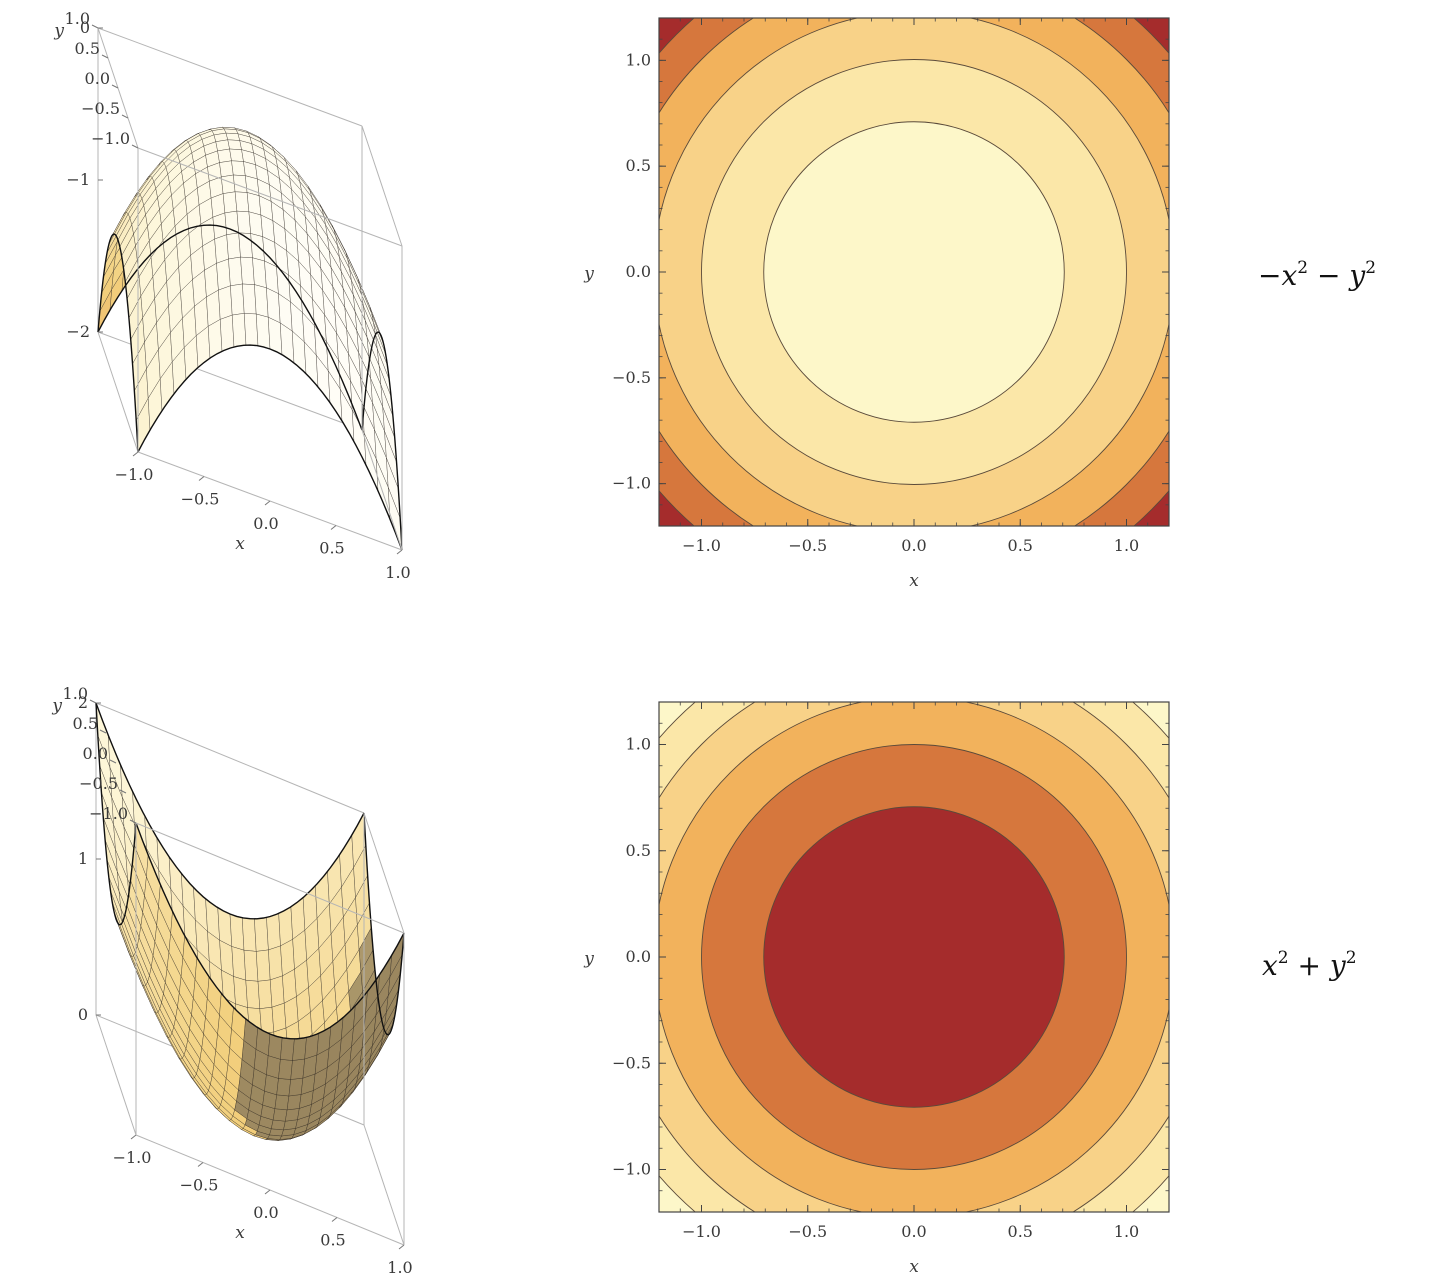 The height and width of the screenshot is (1284, 1436). I want to click on z-tick-label: −1, so click(78, 179).